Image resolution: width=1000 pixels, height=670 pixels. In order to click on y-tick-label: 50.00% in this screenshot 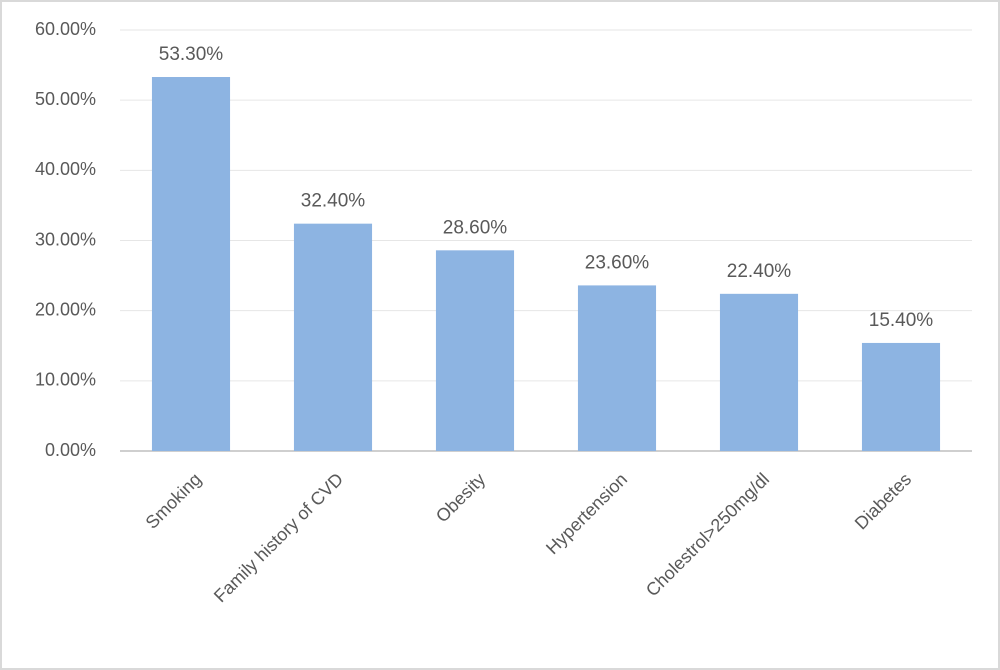, I will do `click(65, 99)`.